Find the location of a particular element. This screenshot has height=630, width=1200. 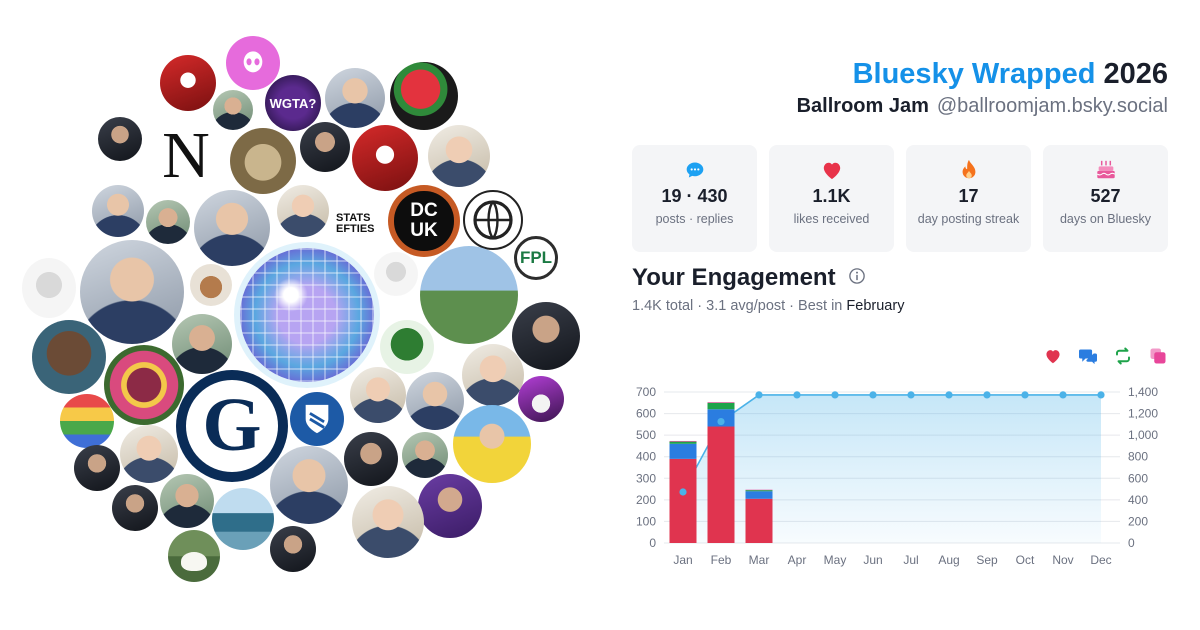

avatar-fpl: FPL is located at coordinates (536, 258).